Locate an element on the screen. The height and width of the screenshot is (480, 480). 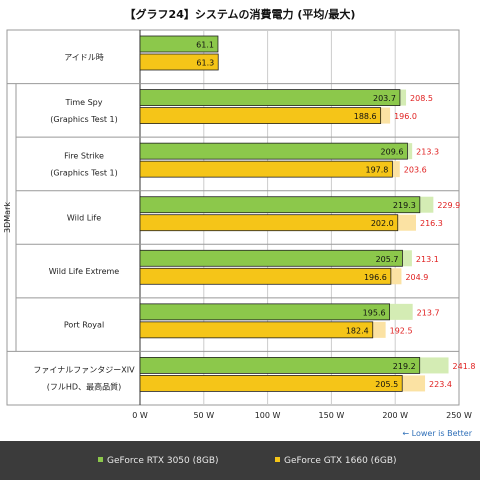
bar-average-label: 61.1 is located at coordinates (205, 45).